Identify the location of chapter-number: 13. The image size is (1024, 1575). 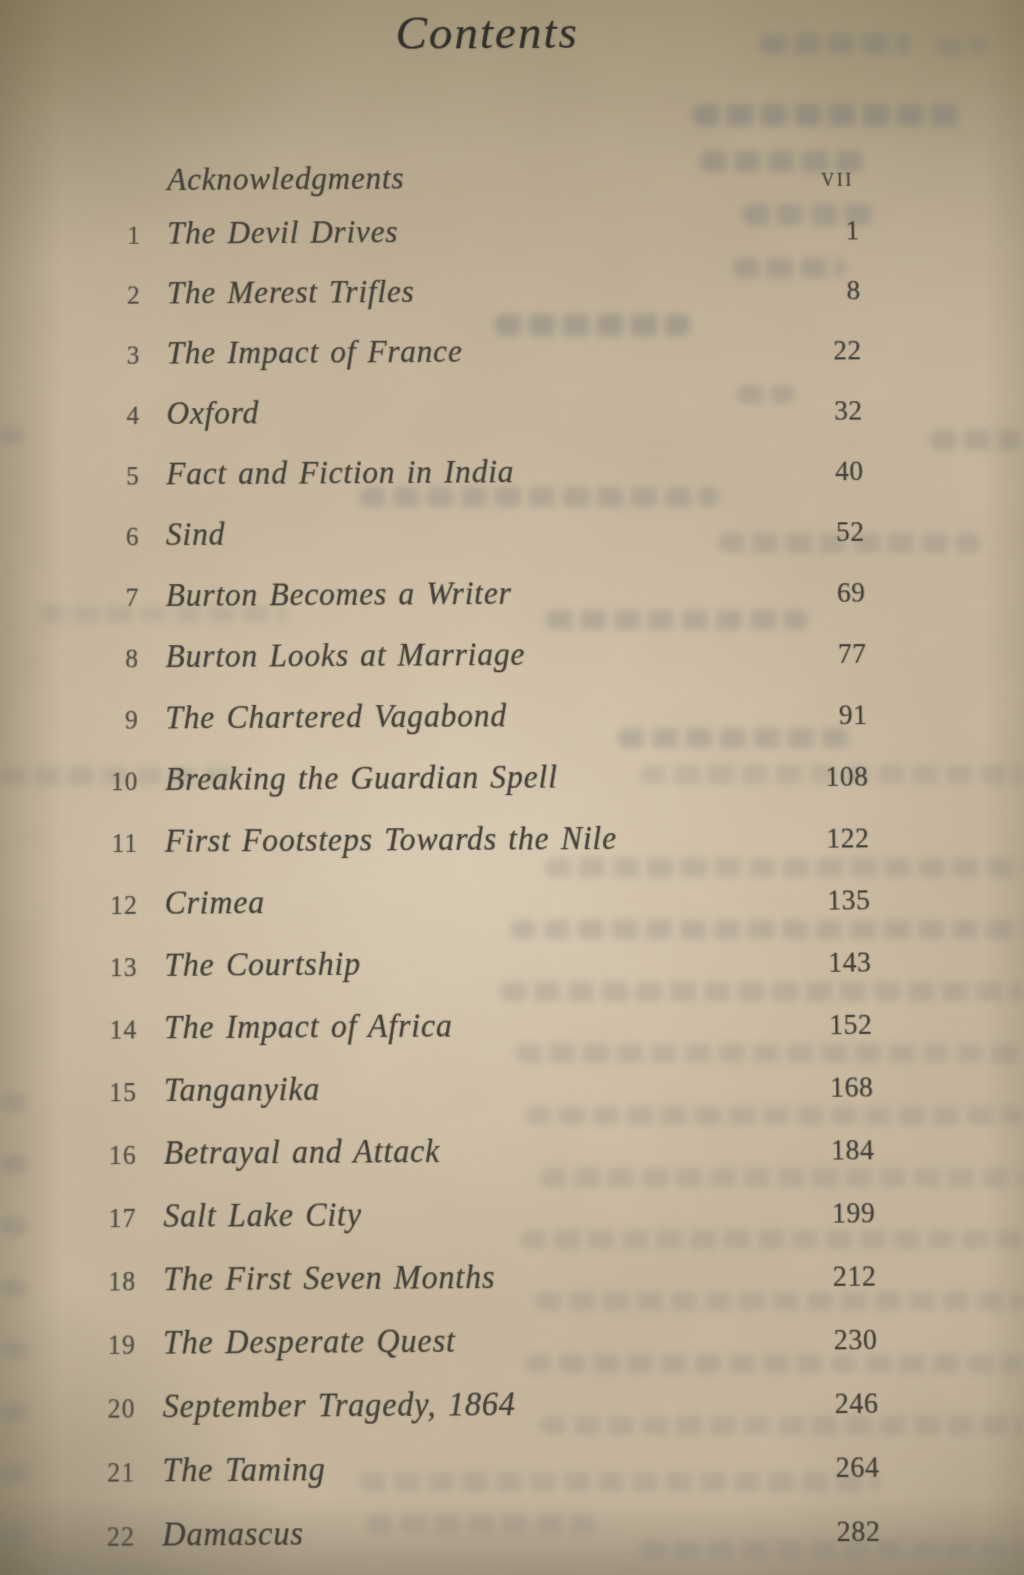
(123, 968).